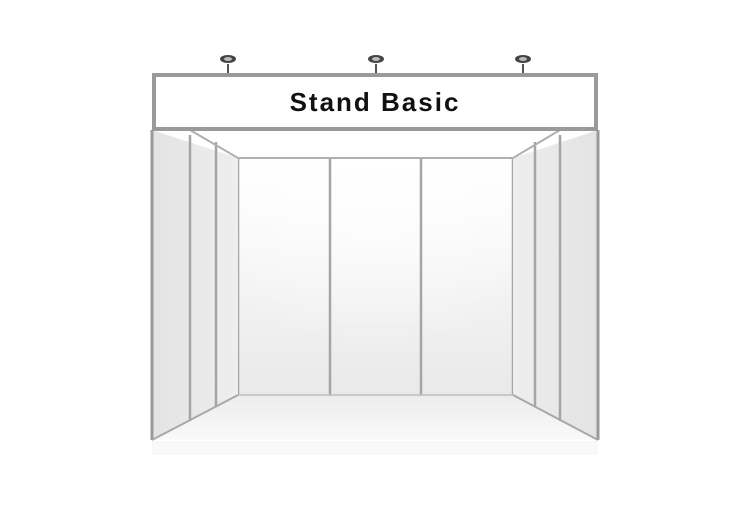 Image resolution: width=750 pixels, height=510 pixels. I want to click on left-side-wall, so click(194, 285).